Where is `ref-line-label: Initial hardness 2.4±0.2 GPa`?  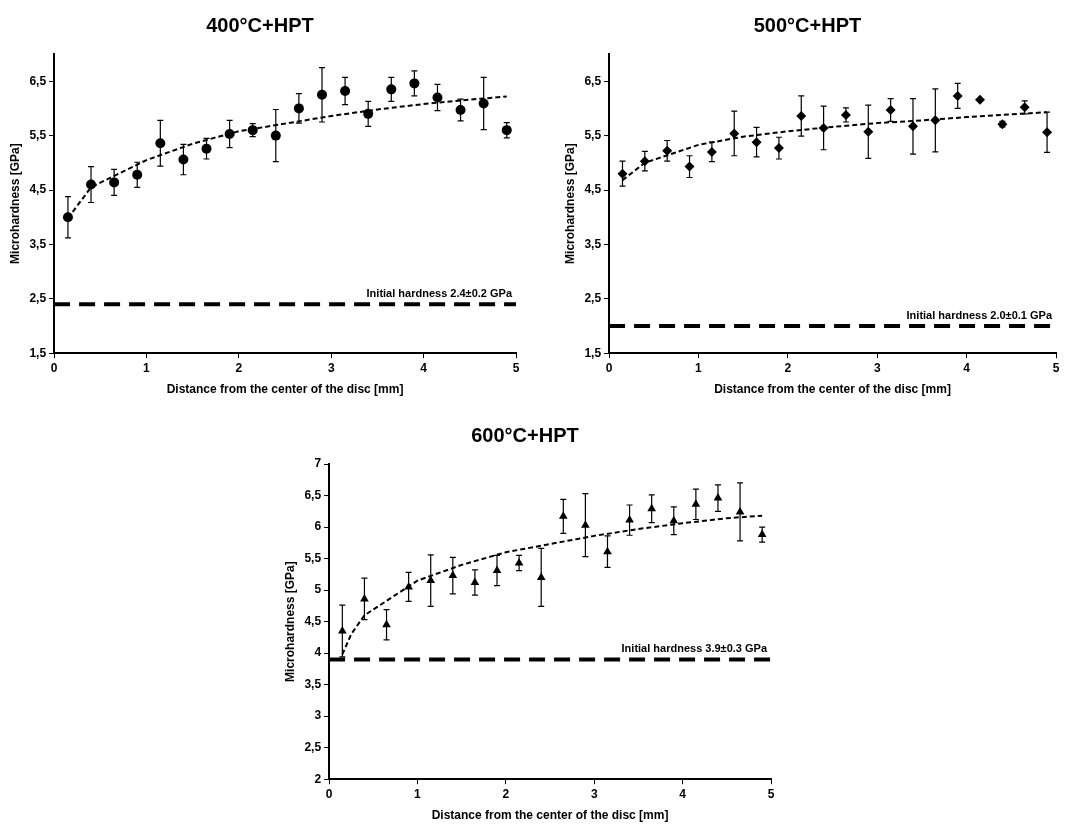 ref-line-label: Initial hardness 2.4±0.2 GPa is located at coordinates (439, 292).